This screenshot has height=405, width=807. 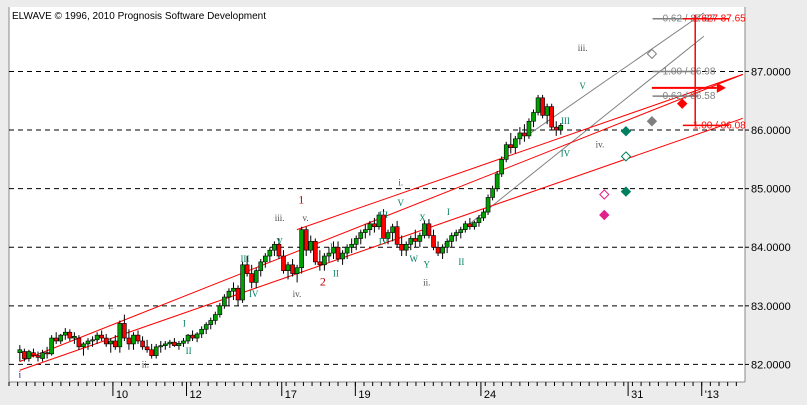 What do you see at coordinates (637, 395) in the screenshot?
I see `x-tick-label: 31` at bounding box center [637, 395].